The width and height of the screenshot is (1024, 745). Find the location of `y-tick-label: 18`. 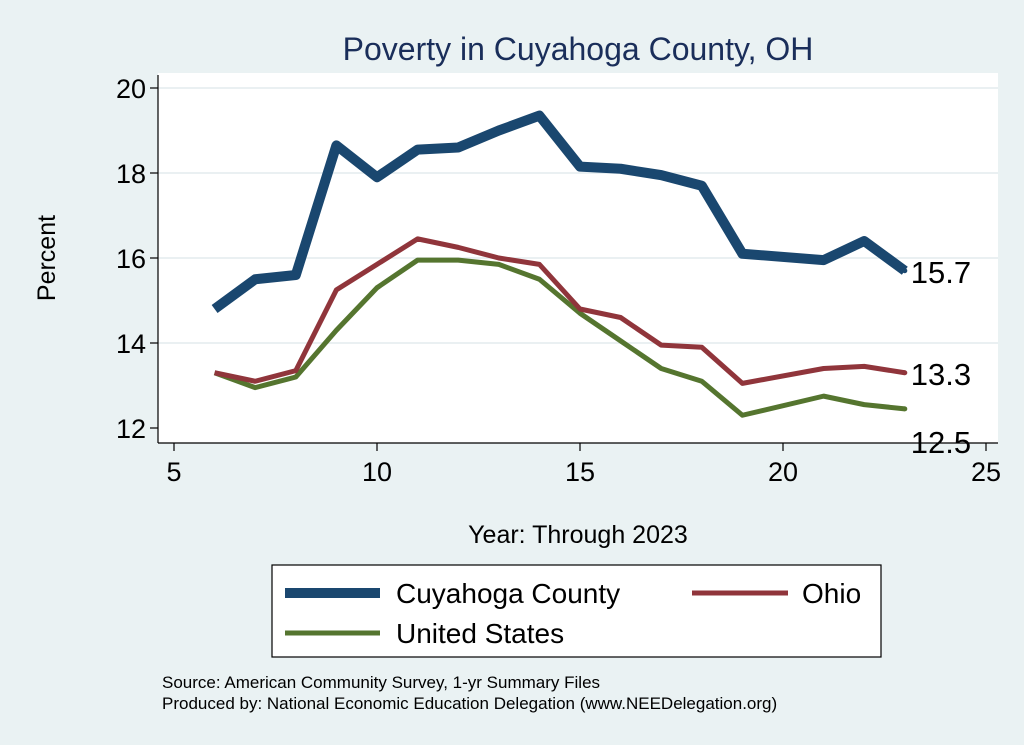

y-tick-label: 18 is located at coordinates (131, 174).